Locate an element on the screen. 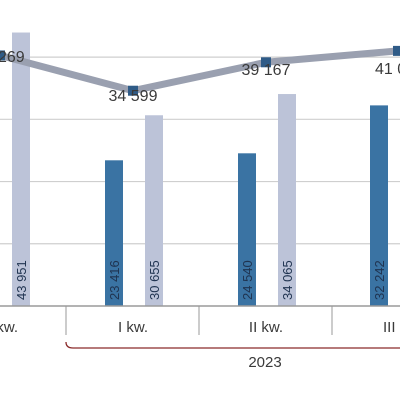 The image size is (400, 400). bar-value-label: 24 540 is located at coordinates (247, 280).